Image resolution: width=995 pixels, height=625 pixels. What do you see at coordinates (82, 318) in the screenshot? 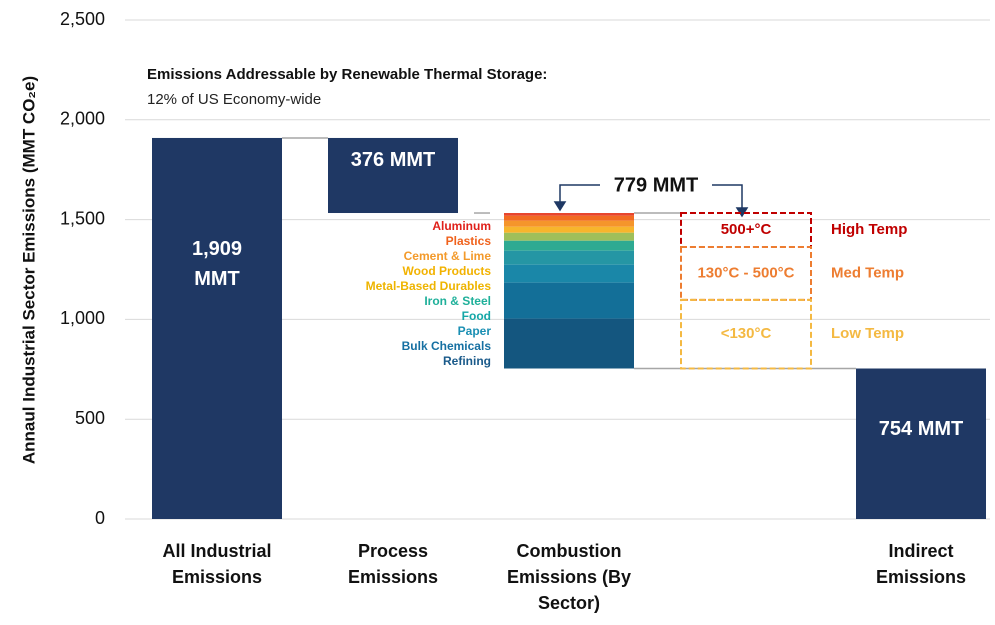
I see `y-tick-label: 1,000` at bounding box center [82, 318].